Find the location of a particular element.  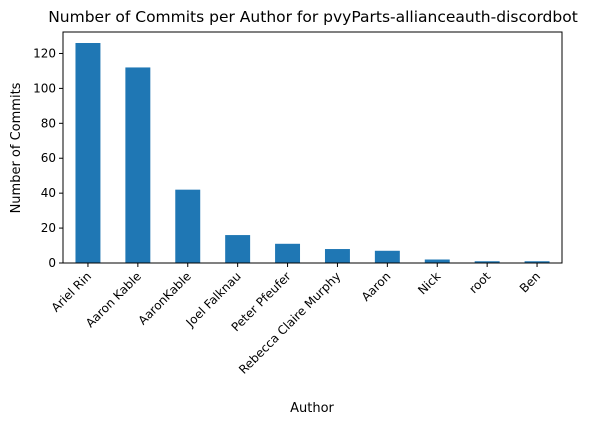

x-tick-label: Ben is located at coordinates (530, 282).